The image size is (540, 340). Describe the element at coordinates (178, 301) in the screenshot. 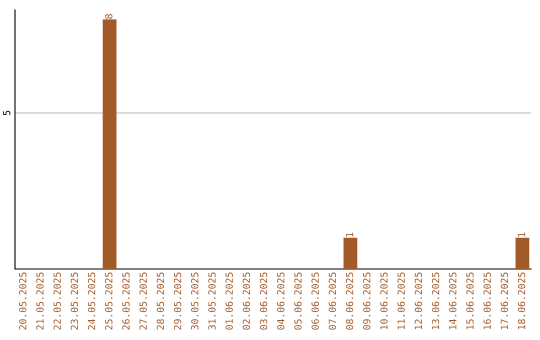

I see `x-tick-label: 29.05.2025` at that location.